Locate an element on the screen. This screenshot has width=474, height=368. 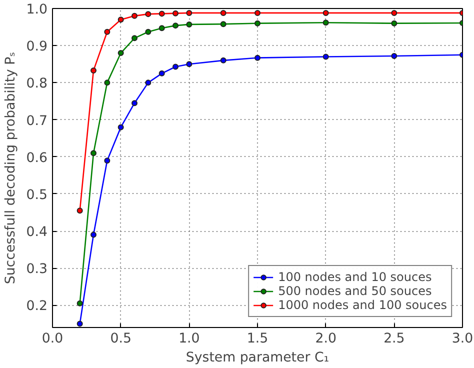
y-tick-label: 0.7 is located at coordinates (37, 121).